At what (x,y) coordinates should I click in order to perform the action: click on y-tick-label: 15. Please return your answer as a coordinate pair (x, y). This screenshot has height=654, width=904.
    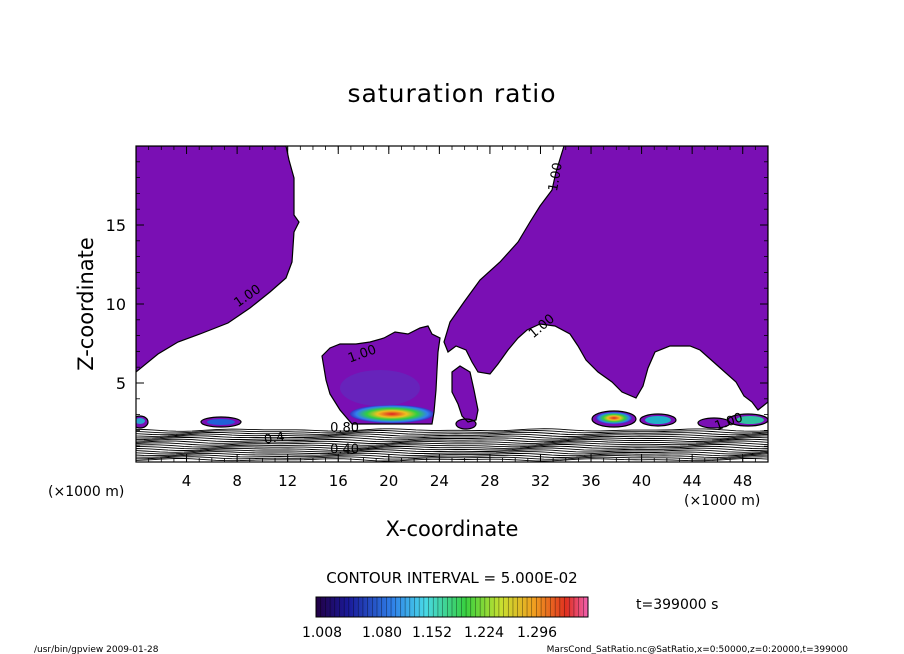
    Looking at the image, I should click on (116, 225).